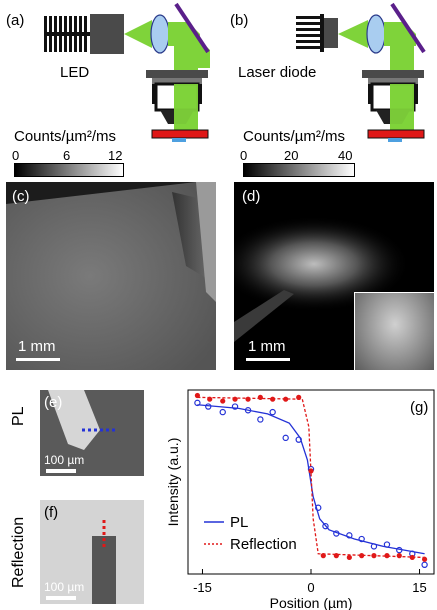 The width and height of the screenshot is (437, 610). Describe the element at coordinates (138, 34) in the screenshot. I see `led-beam` at that location.